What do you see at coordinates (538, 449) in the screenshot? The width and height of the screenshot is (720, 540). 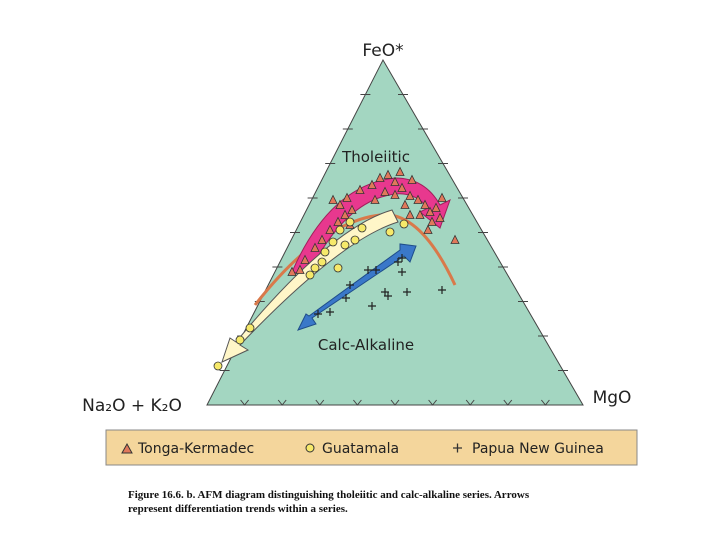 I see `legend-label: Papua New Guinea` at bounding box center [538, 449].